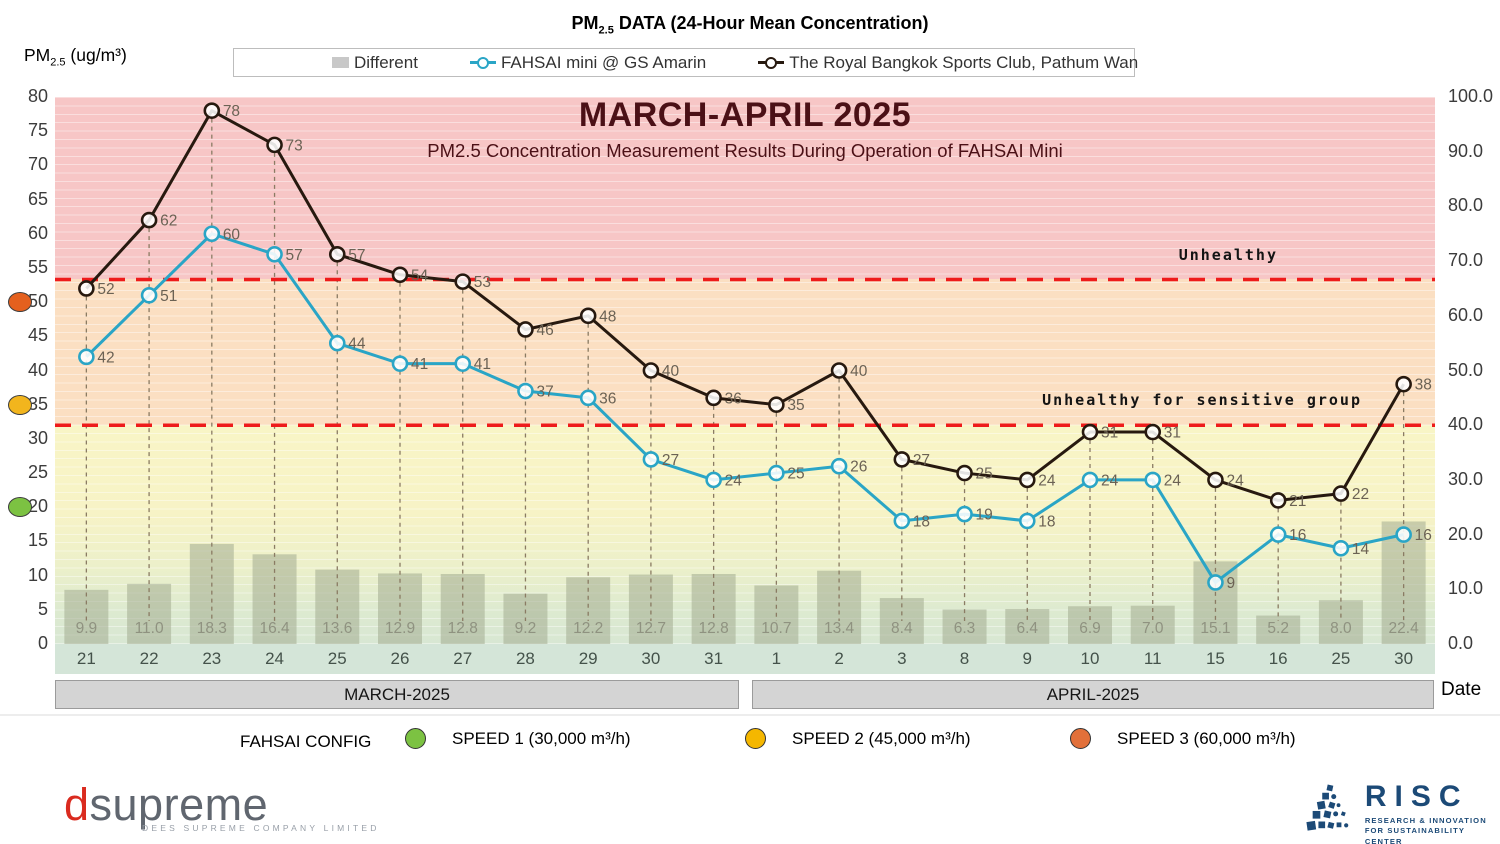 The height and width of the screenshot is (844, 1500). I want to click on month-band-march-2025: MARCH-2025, so click(397, 694).